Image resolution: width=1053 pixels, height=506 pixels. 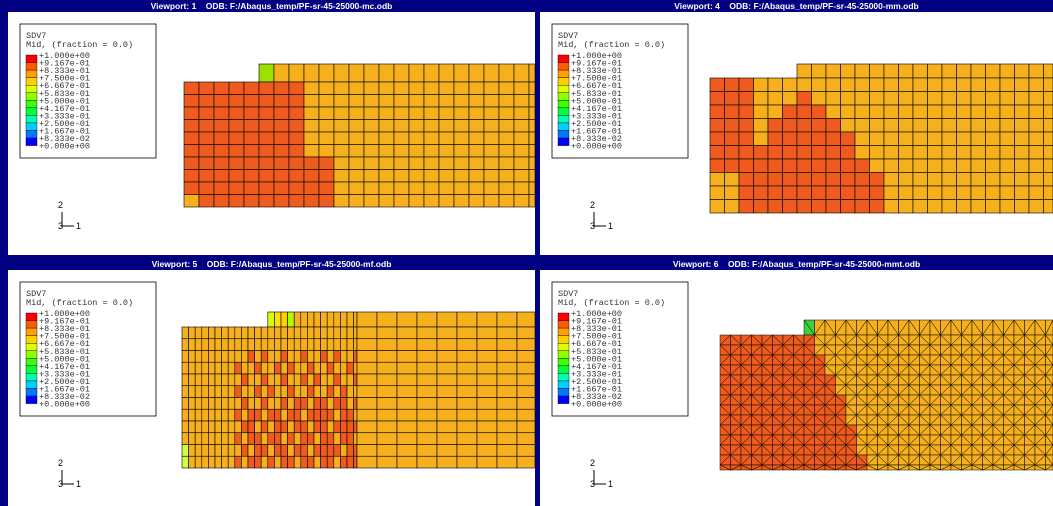 I want to click on legend-label: +6.667e-01, so click(x=596, y=344).